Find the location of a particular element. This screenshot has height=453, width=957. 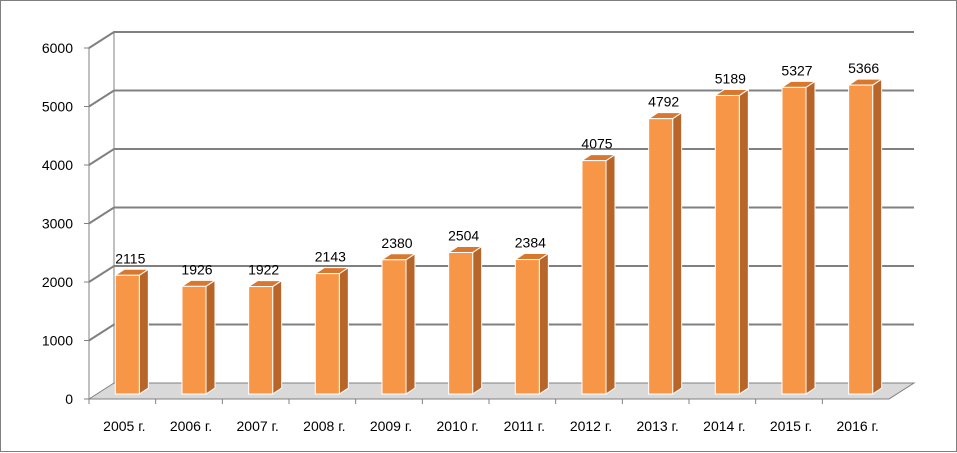

data-label: 2143 is located at coordinates (330, 257).